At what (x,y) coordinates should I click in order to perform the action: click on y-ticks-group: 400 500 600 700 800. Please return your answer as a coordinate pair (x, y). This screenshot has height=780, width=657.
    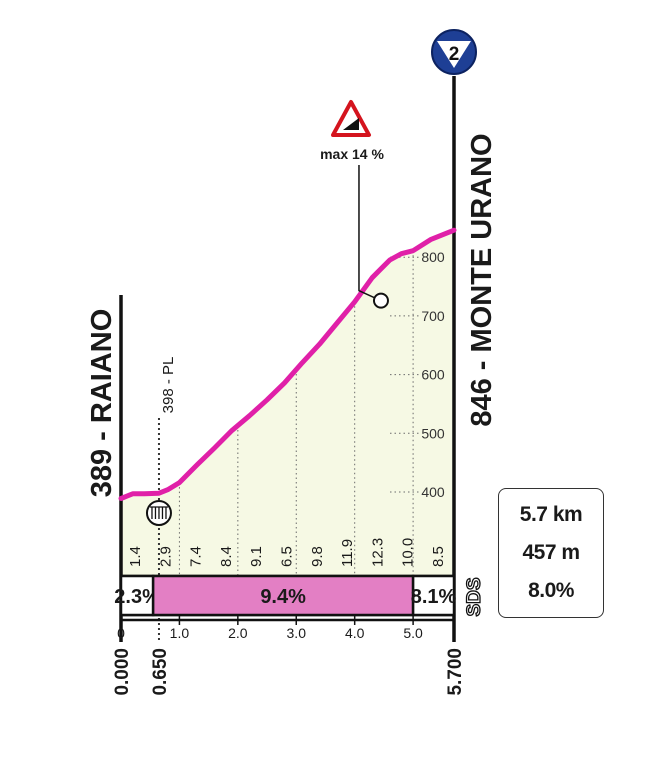
    Looking at the image, I should click on (433, 374).